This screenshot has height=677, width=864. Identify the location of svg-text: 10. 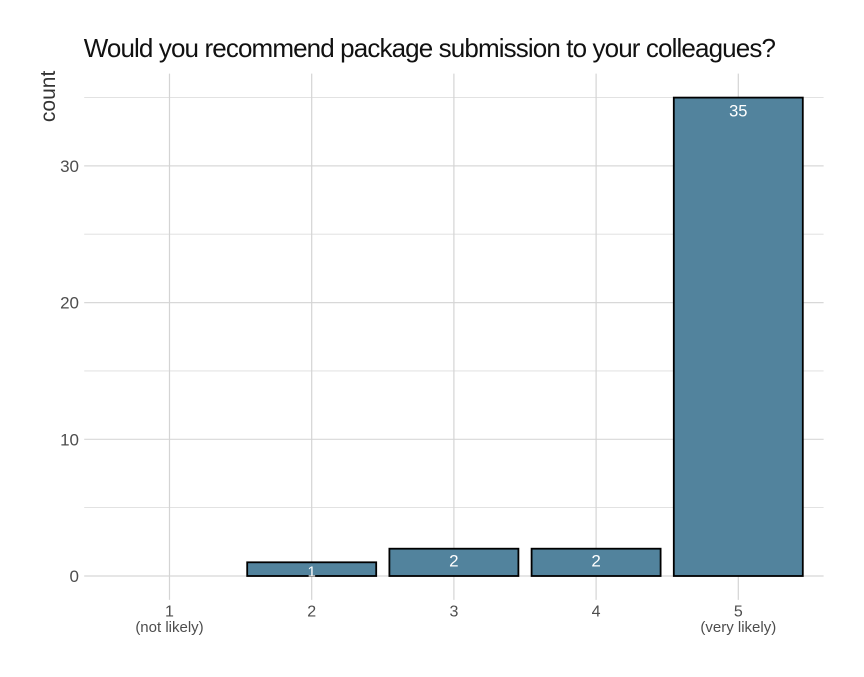
(69, 439).